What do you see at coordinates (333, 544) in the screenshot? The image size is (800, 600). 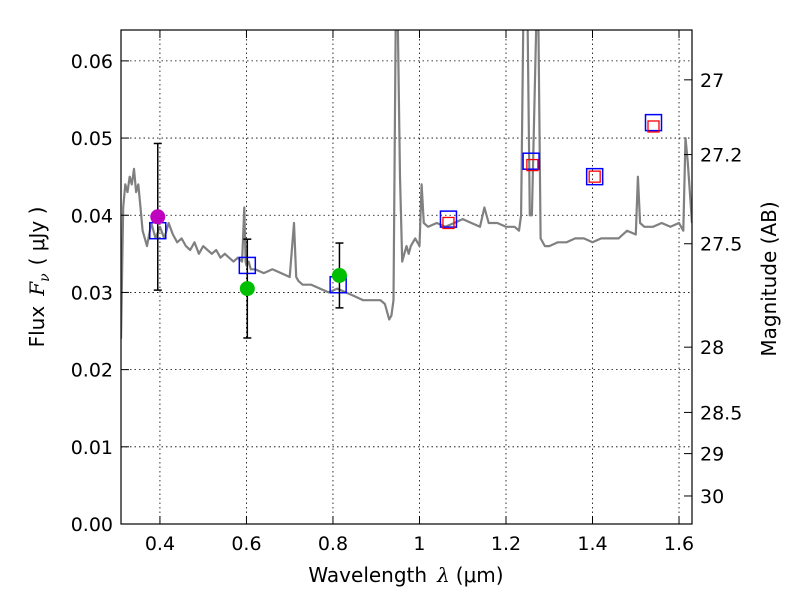 I see `x-tick-label: 0.8` at bounding box center [333, 544].